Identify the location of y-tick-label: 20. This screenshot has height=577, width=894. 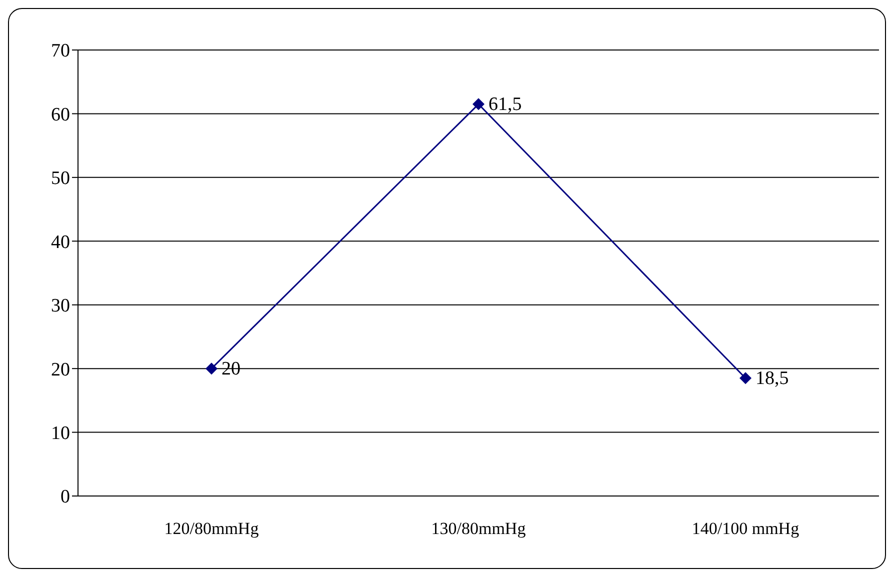
(60, 369).